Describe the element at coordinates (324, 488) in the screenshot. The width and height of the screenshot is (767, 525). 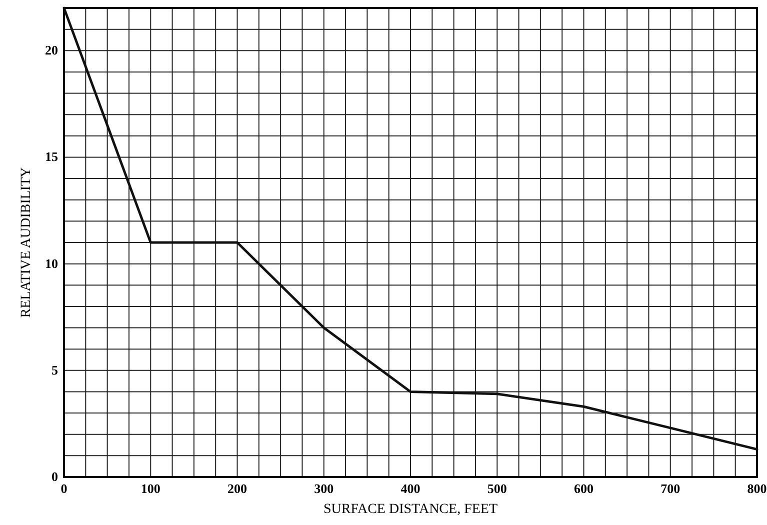
I see `x-tick-label: 300` at that location.